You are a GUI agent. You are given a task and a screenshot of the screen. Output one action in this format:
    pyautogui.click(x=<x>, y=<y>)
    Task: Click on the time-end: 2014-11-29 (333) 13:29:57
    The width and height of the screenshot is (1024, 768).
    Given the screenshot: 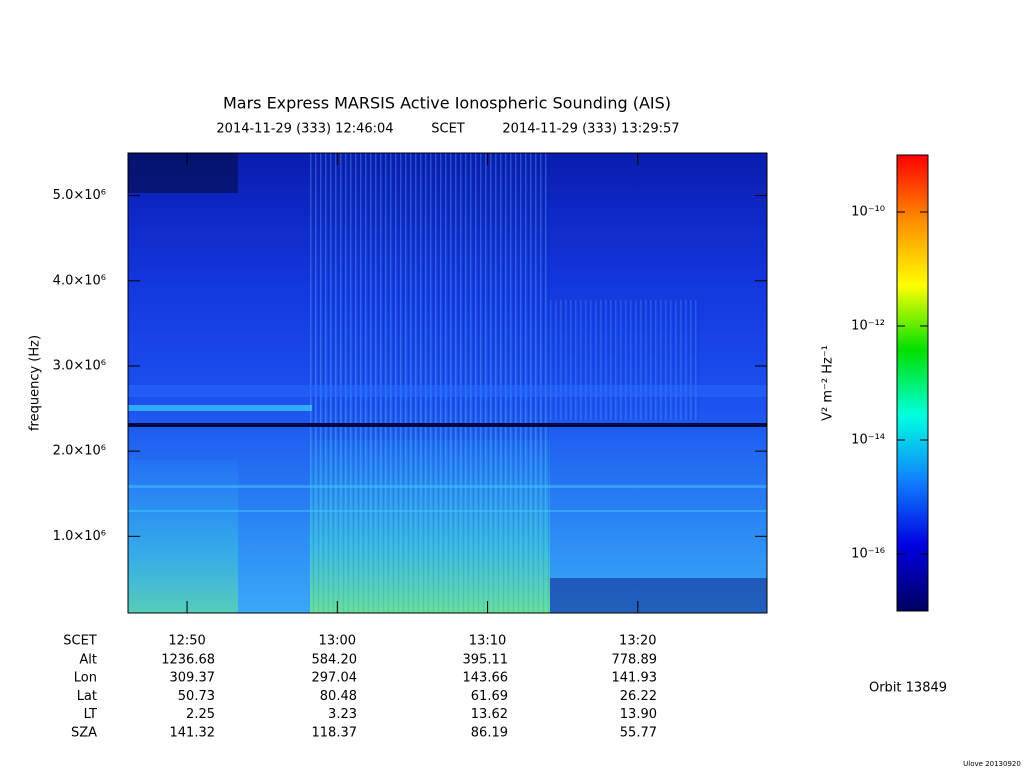 What is the action you would take?
    pyautogui.click(x=590, y=129)
    